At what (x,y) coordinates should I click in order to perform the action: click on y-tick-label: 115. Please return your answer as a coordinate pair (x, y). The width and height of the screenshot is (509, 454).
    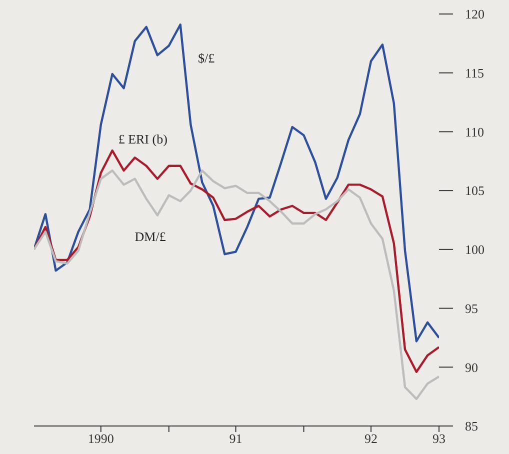
    Looking at the image, I should click on (474, 72).